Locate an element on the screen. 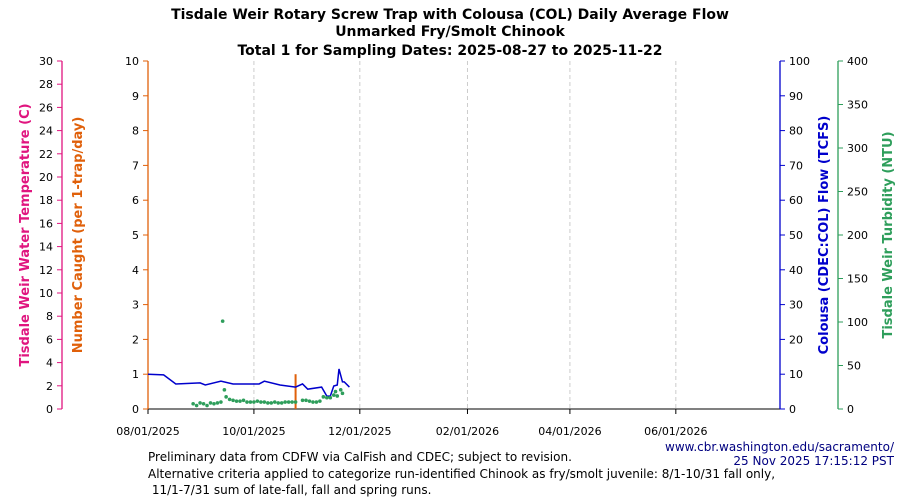  flow-tick-label: 60 is located at coordinates (796, 200).